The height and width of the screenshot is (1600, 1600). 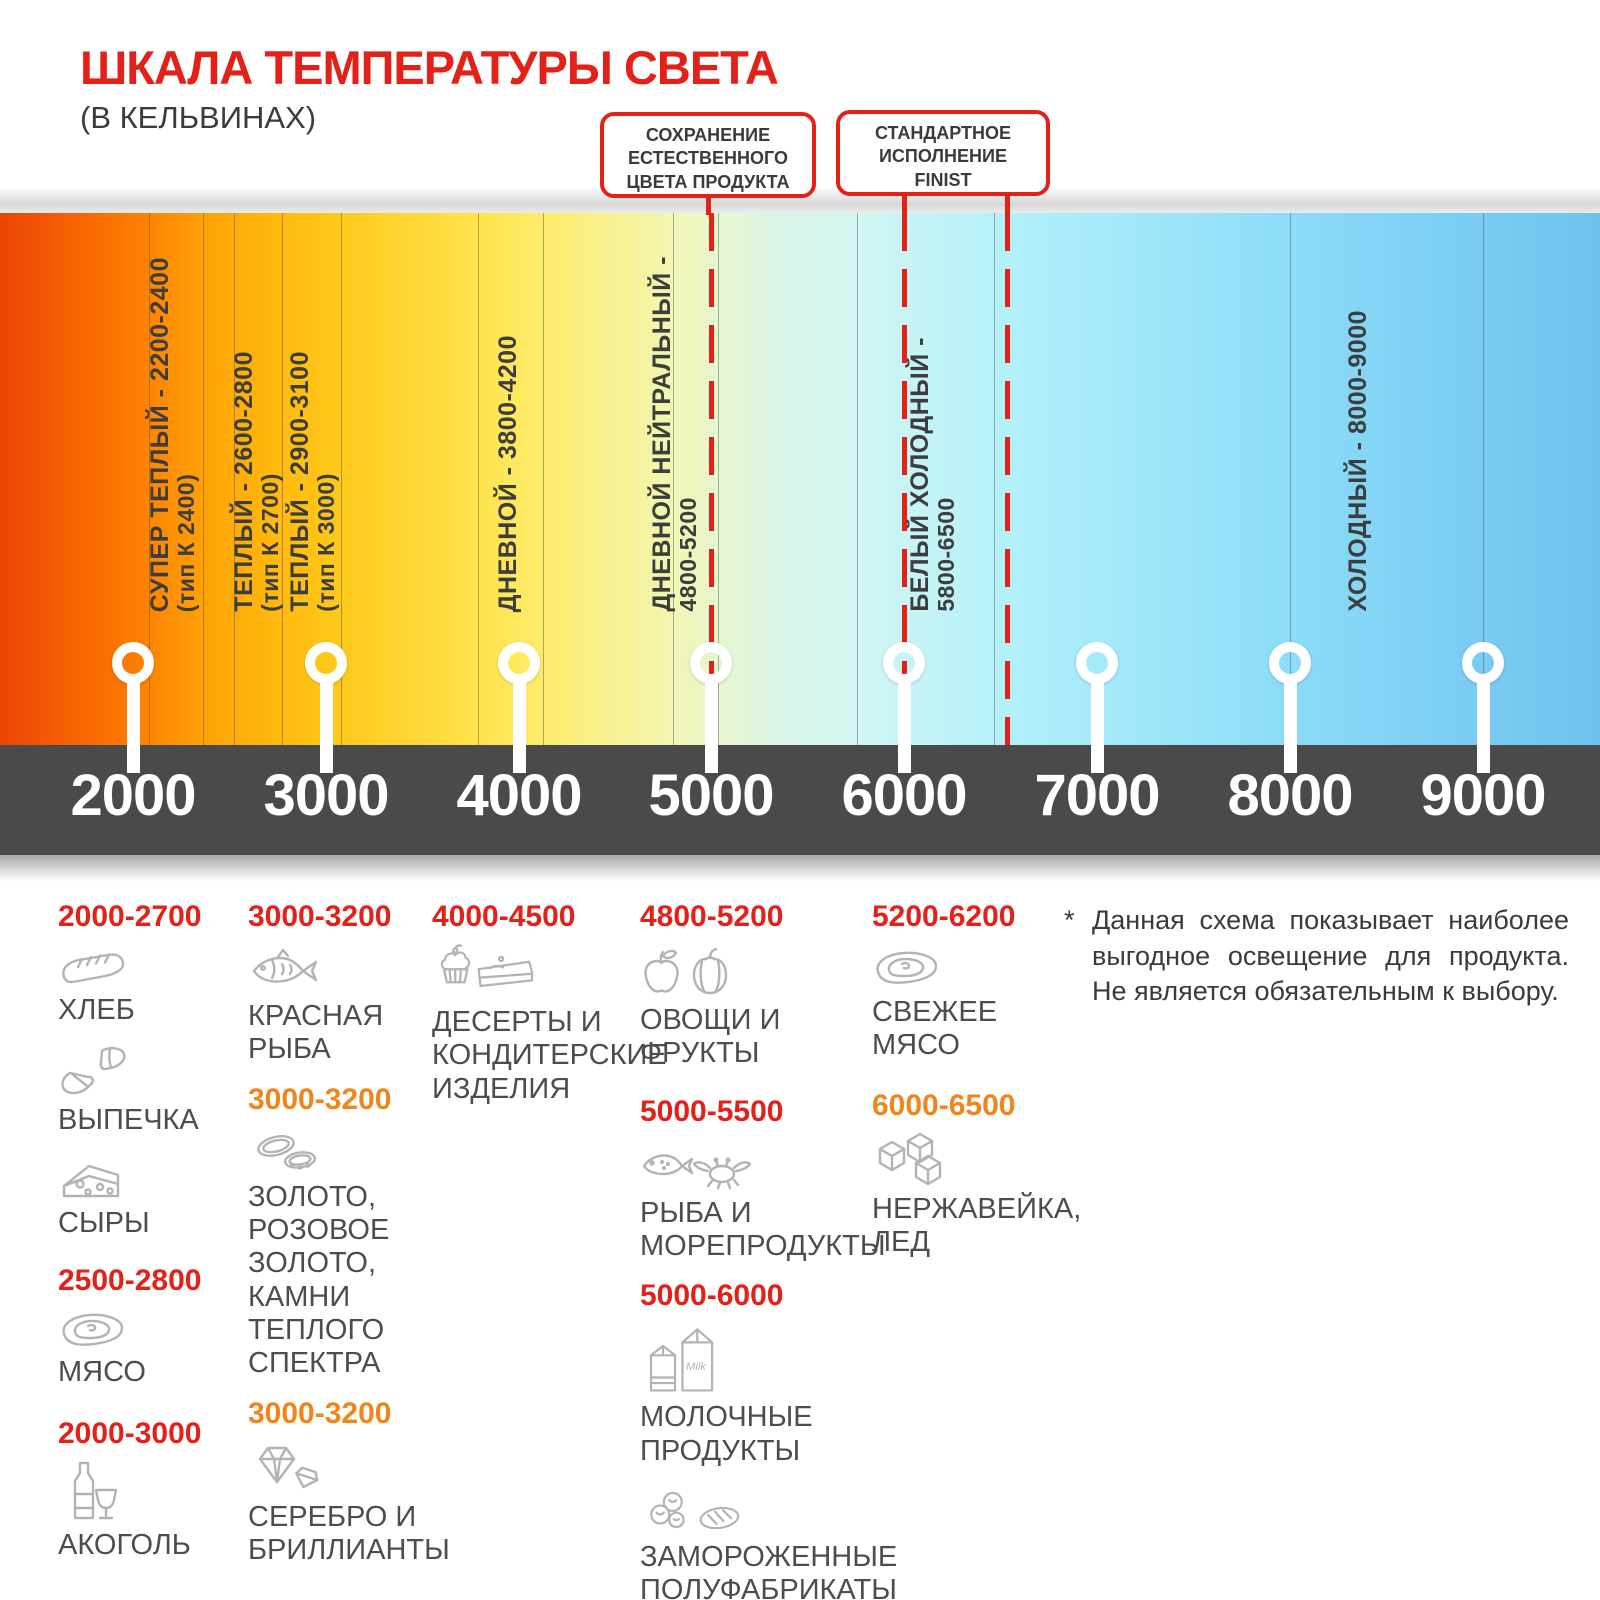 What do you see at coordinates (977, 1225) in the screenshot?
I see `item-label: НЕРЖАВЕЙКА, ЛЕД` at bounding box center [977, 1225].